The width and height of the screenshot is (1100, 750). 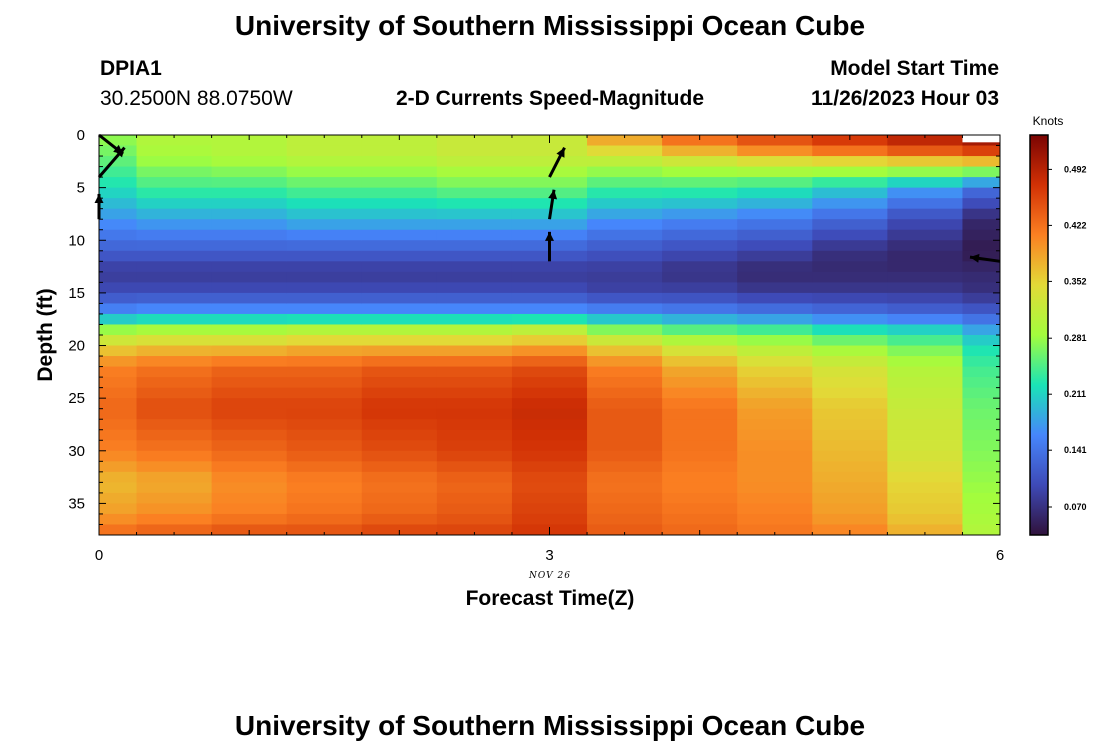 What do you see at coordinates (1075, 394) in the screenshot?
I see `colorbar-tick-label: 0.211` at bounding box center [1075, 394].